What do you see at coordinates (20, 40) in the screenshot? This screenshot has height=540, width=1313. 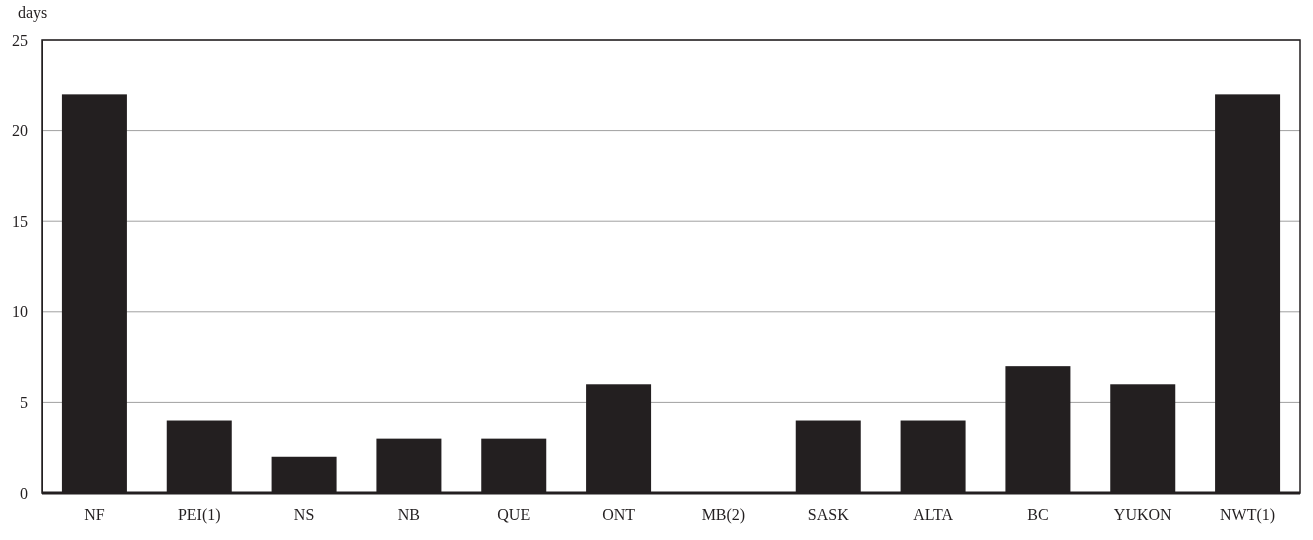 I see `y-tick-label: 25` at bounding box center [20, 40].